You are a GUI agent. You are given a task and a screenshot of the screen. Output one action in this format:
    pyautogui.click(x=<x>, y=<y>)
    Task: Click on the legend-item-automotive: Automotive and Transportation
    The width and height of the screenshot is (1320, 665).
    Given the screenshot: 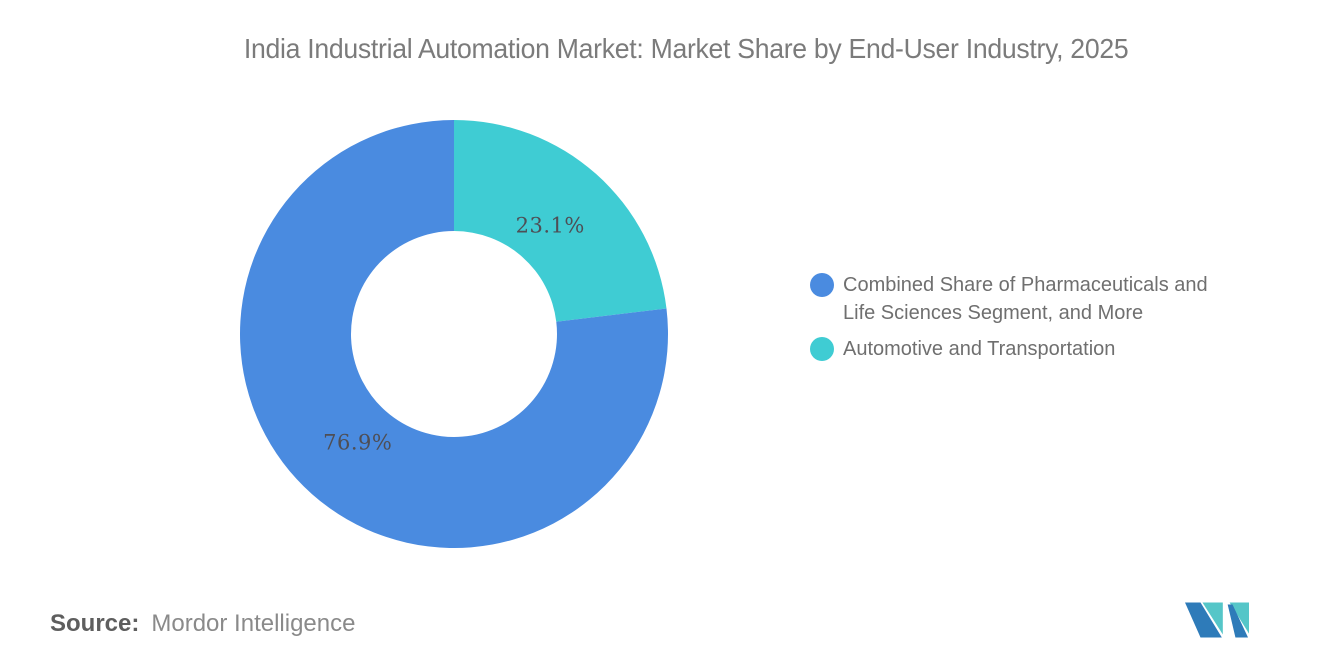 What is the action you would take?
    pyautogui.click(x=1040, y=349)
    